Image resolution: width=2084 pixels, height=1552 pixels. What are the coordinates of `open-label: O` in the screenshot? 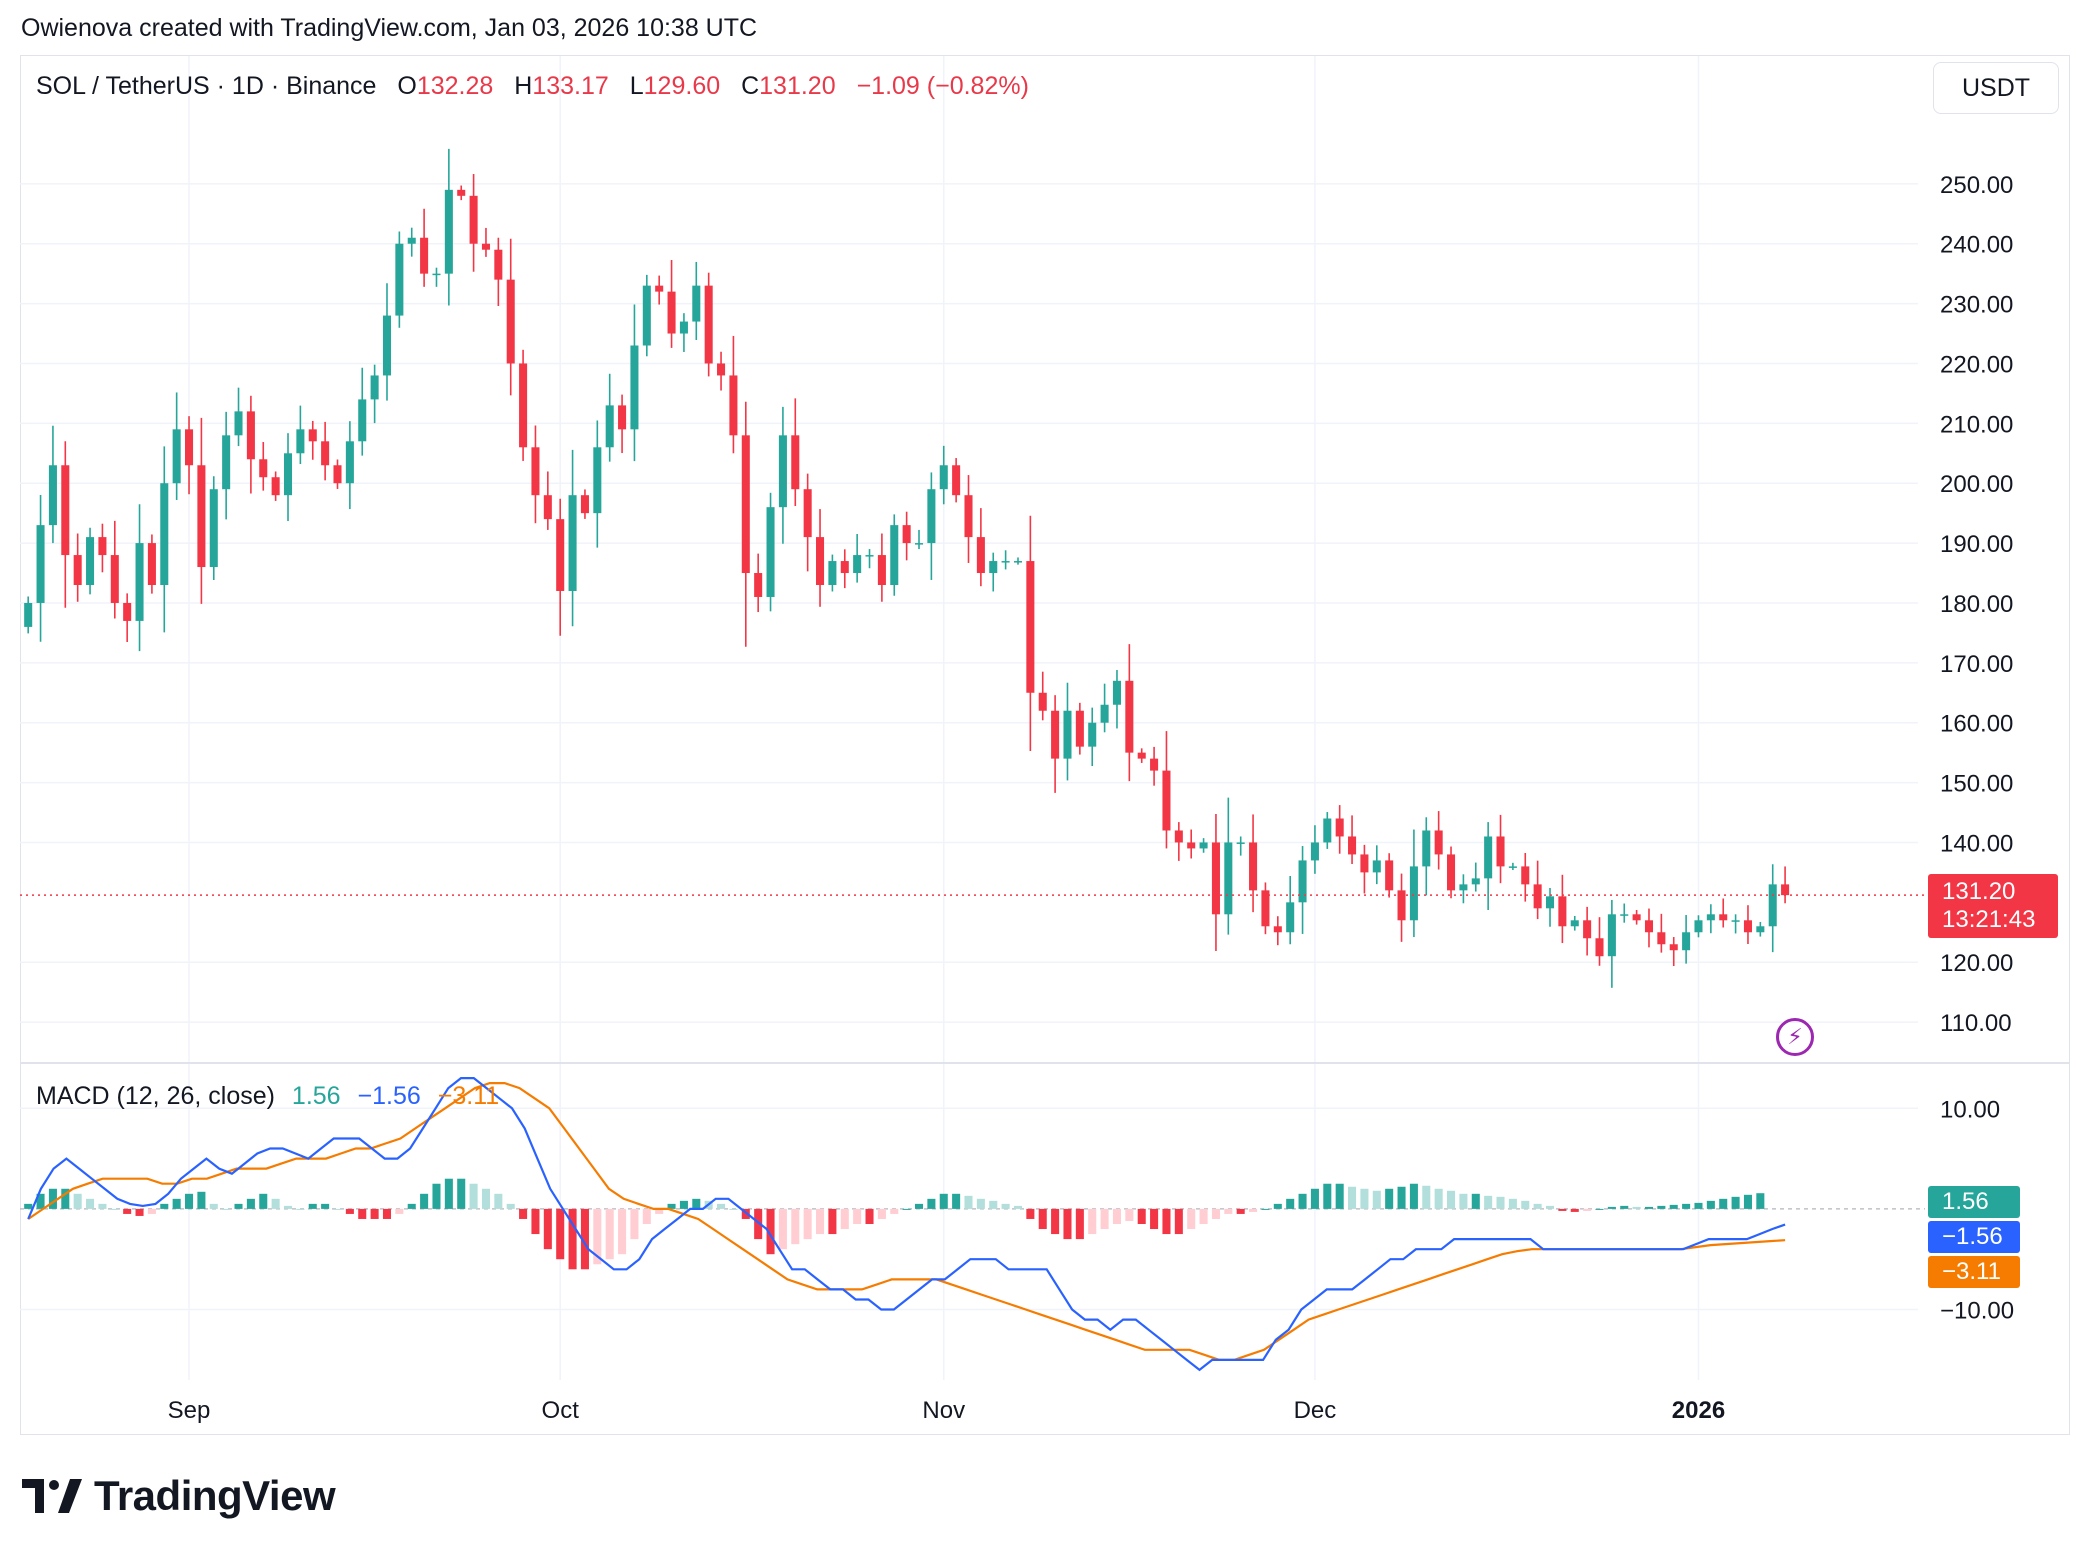 It's located at (407, 86).